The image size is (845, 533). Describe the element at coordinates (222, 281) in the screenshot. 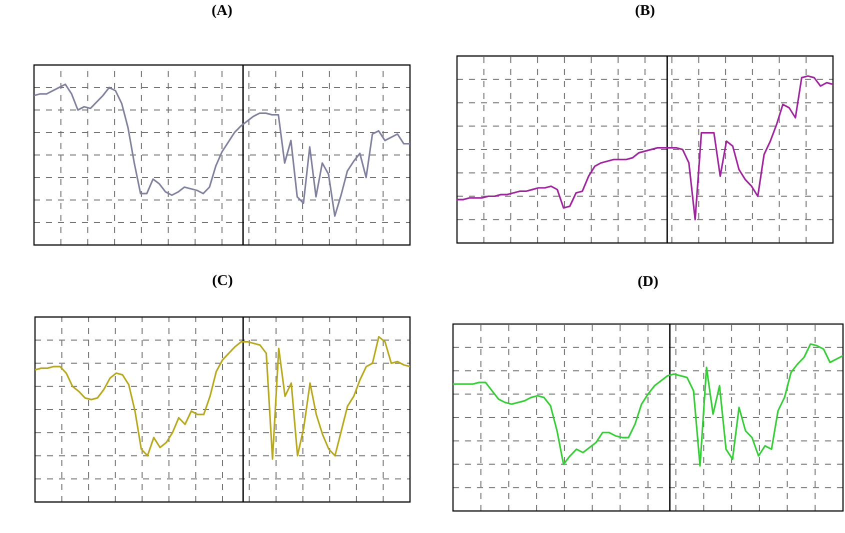

I see `chart-title: (C)` at that location.